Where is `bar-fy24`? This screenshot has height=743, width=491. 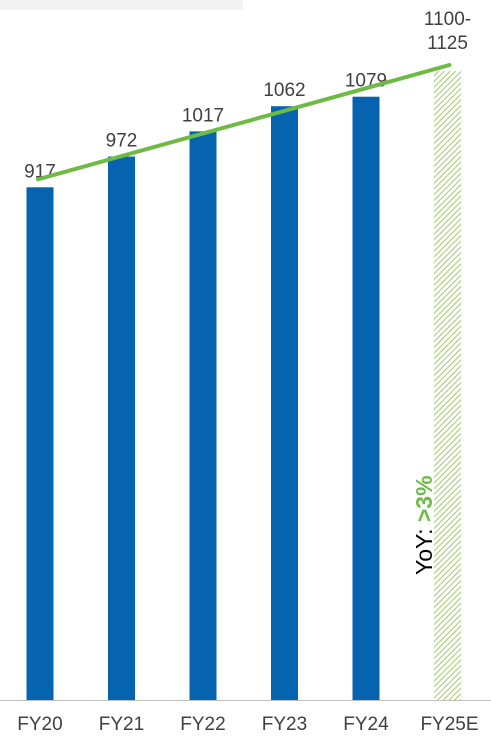 bar-fy24 is located at coordinates (366, 398).